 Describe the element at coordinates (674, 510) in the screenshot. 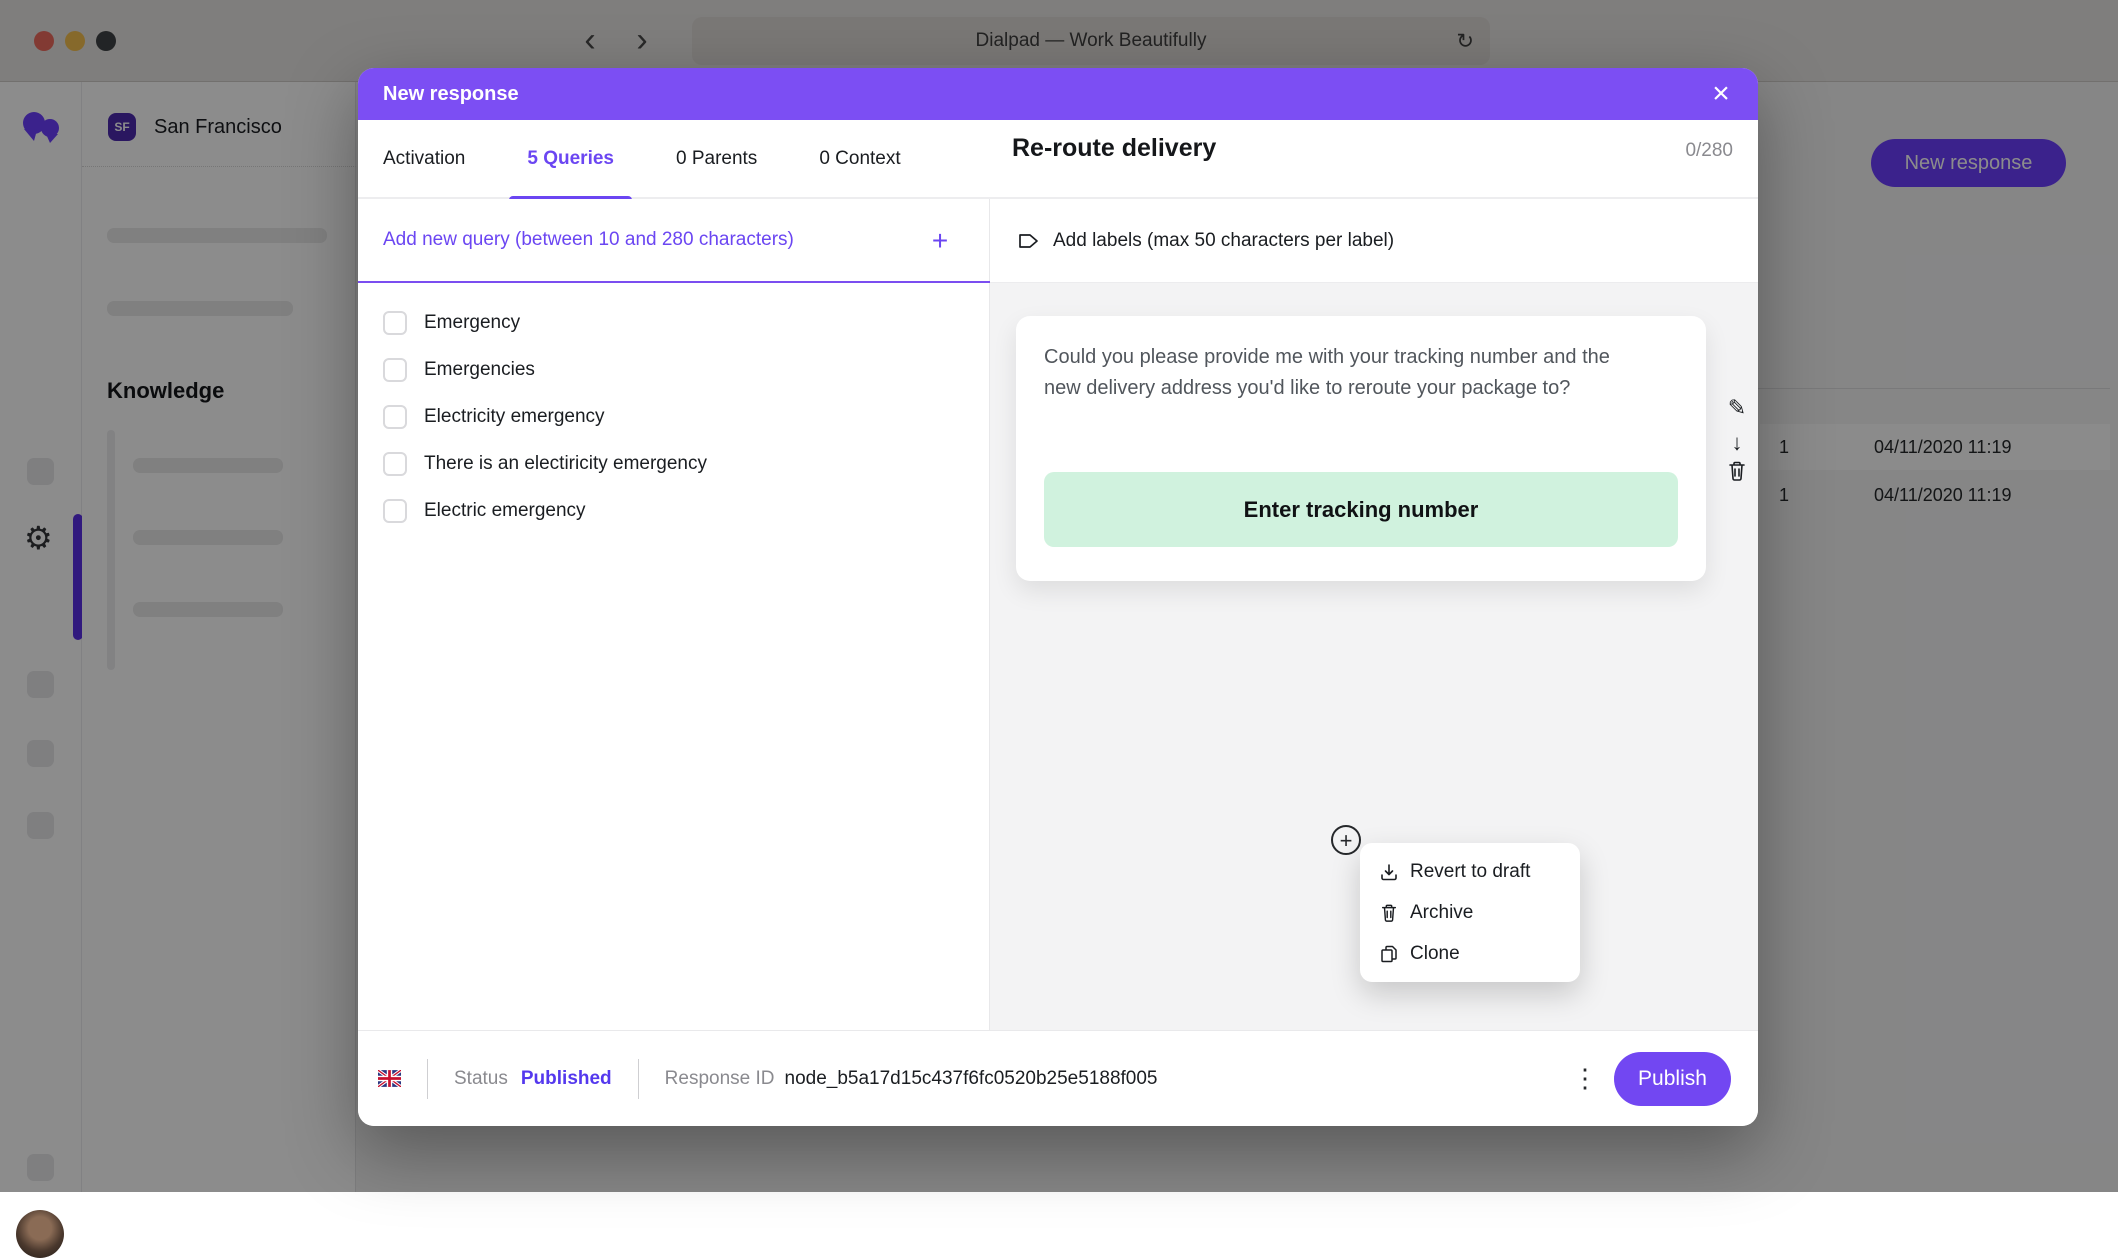

I see `query-item: Electric emergency` at that location.